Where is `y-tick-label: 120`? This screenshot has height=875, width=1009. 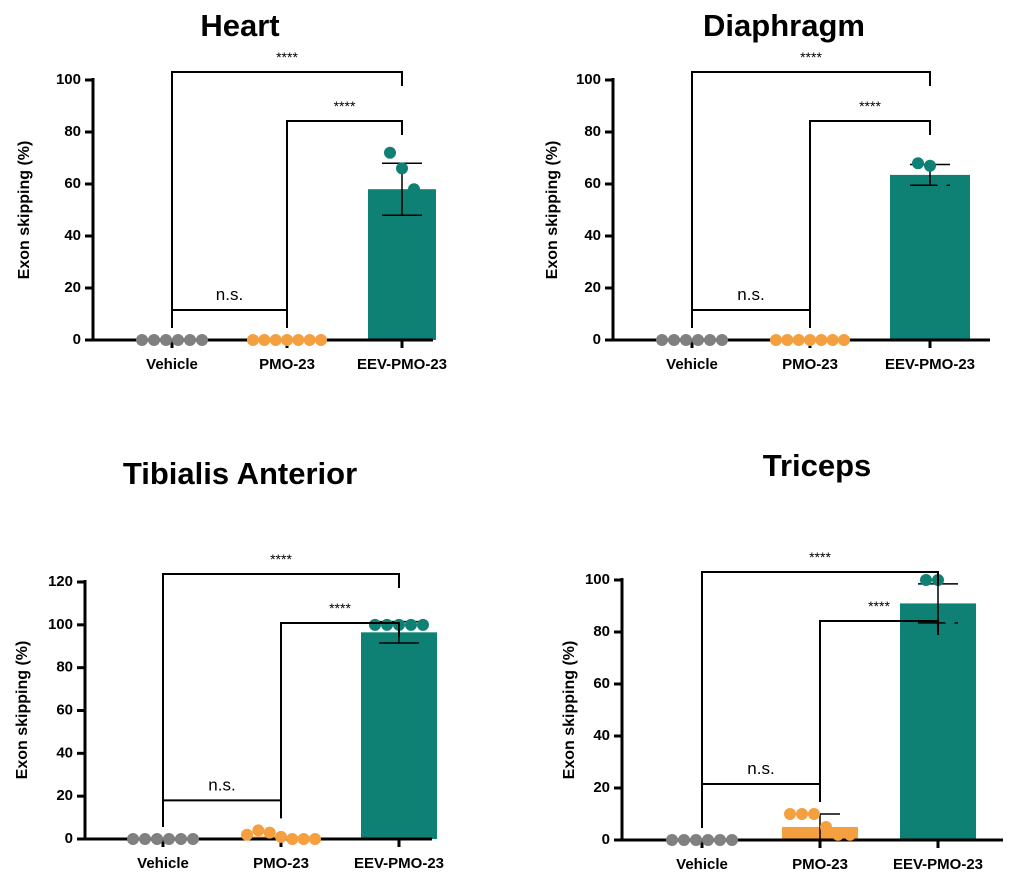
y-tick-label: 120 is located at coordinates (60, 581).